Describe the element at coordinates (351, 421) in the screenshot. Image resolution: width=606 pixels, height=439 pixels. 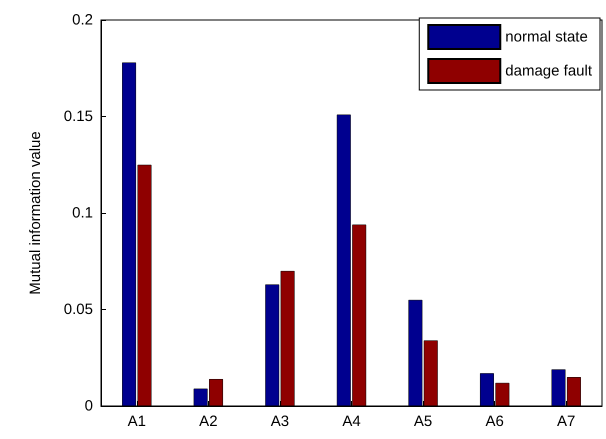
I see `x-tick-label: A4` at that location.